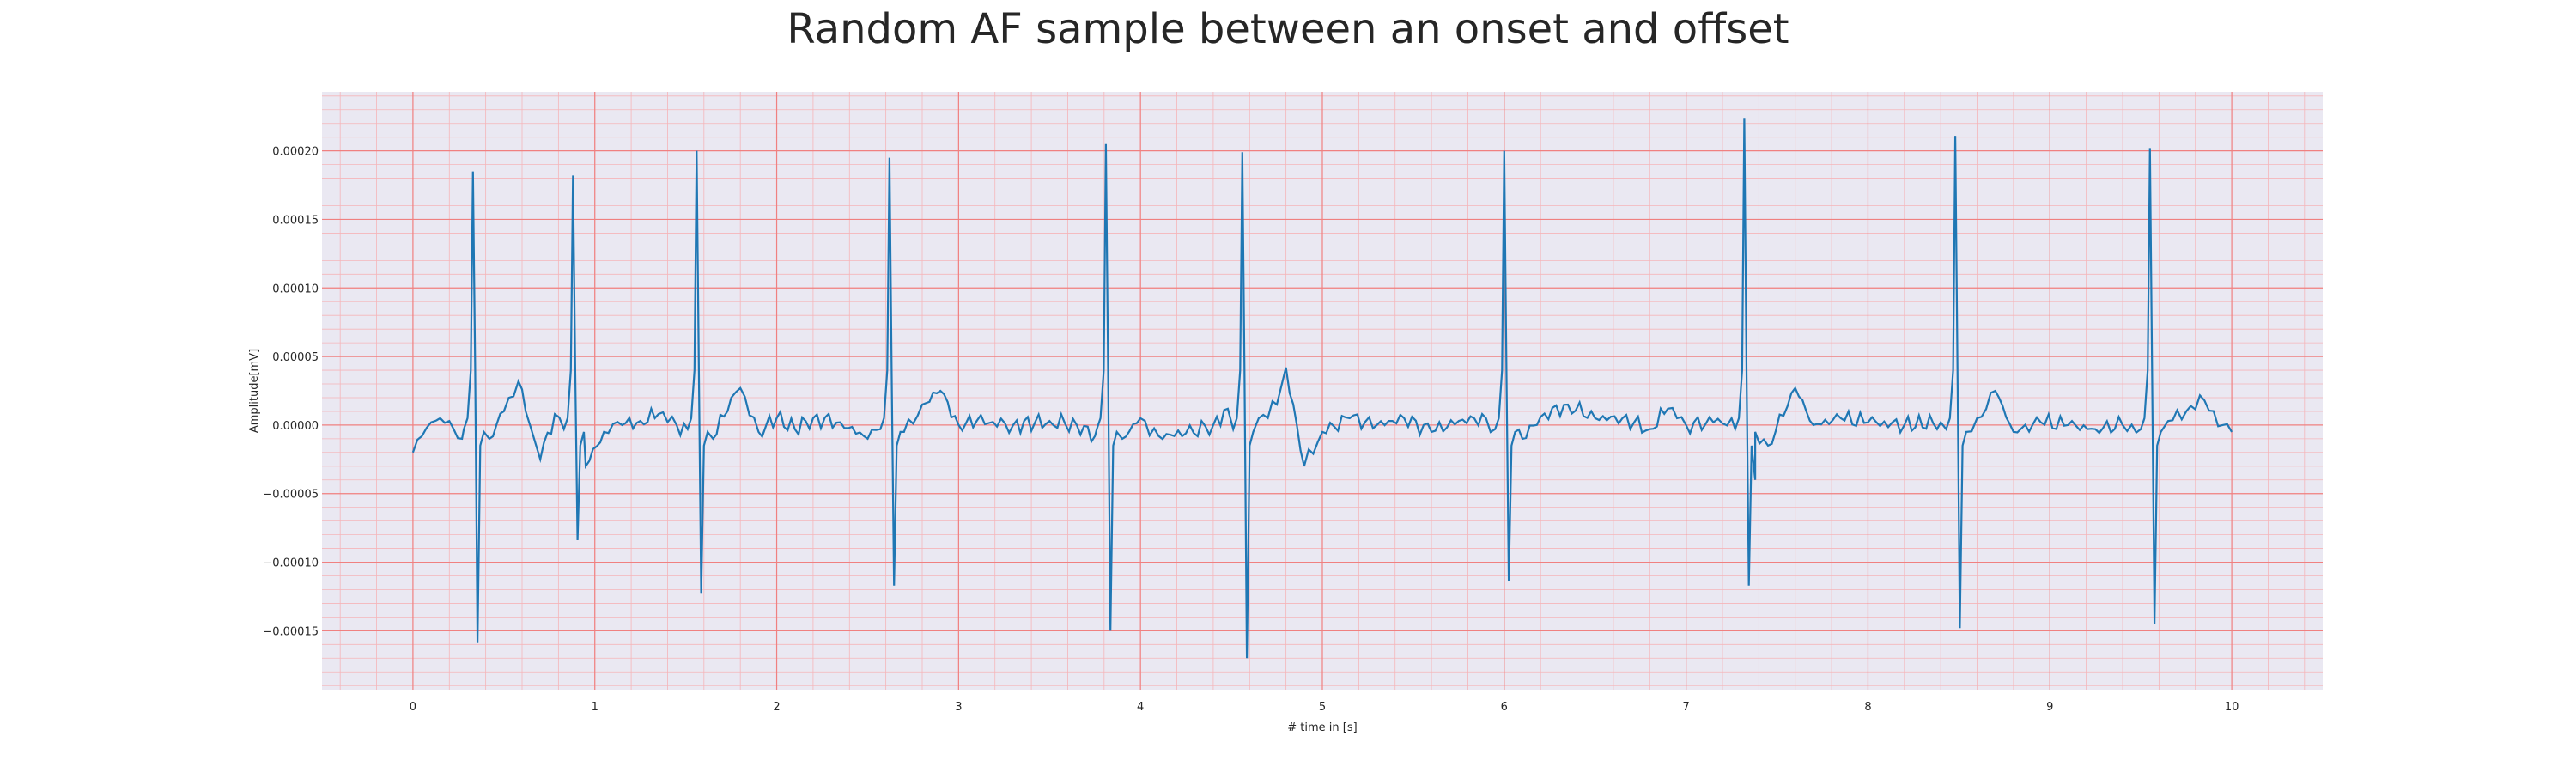  What do you see at coordinates (295, 426) in the screenshot?
I see `y-tick-label: 0.00000` at bounding box center [295, 426].